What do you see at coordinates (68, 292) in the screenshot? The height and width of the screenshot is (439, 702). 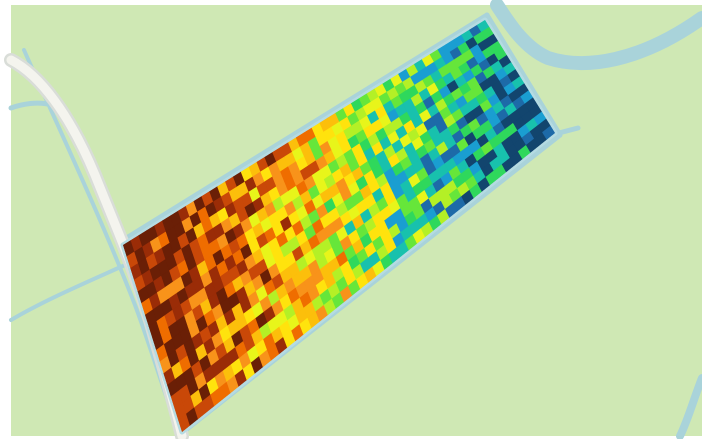 I see `canal-lower-left` at bounding box center [68, 292].